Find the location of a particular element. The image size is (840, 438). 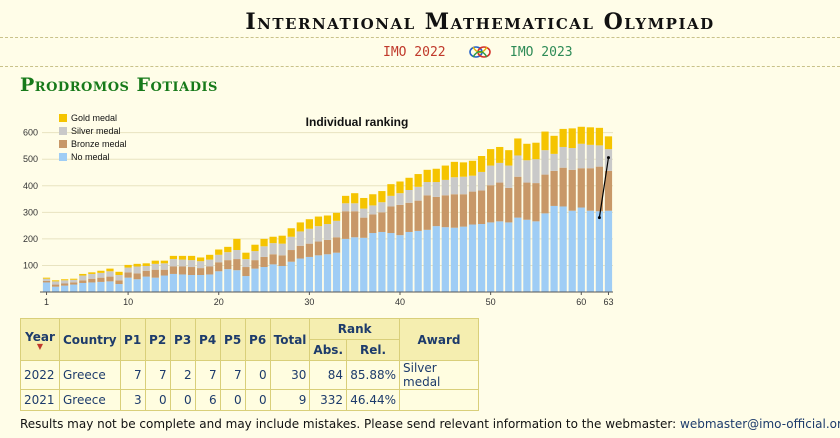

col-award-header: Award is located at coordinates (439, 339).